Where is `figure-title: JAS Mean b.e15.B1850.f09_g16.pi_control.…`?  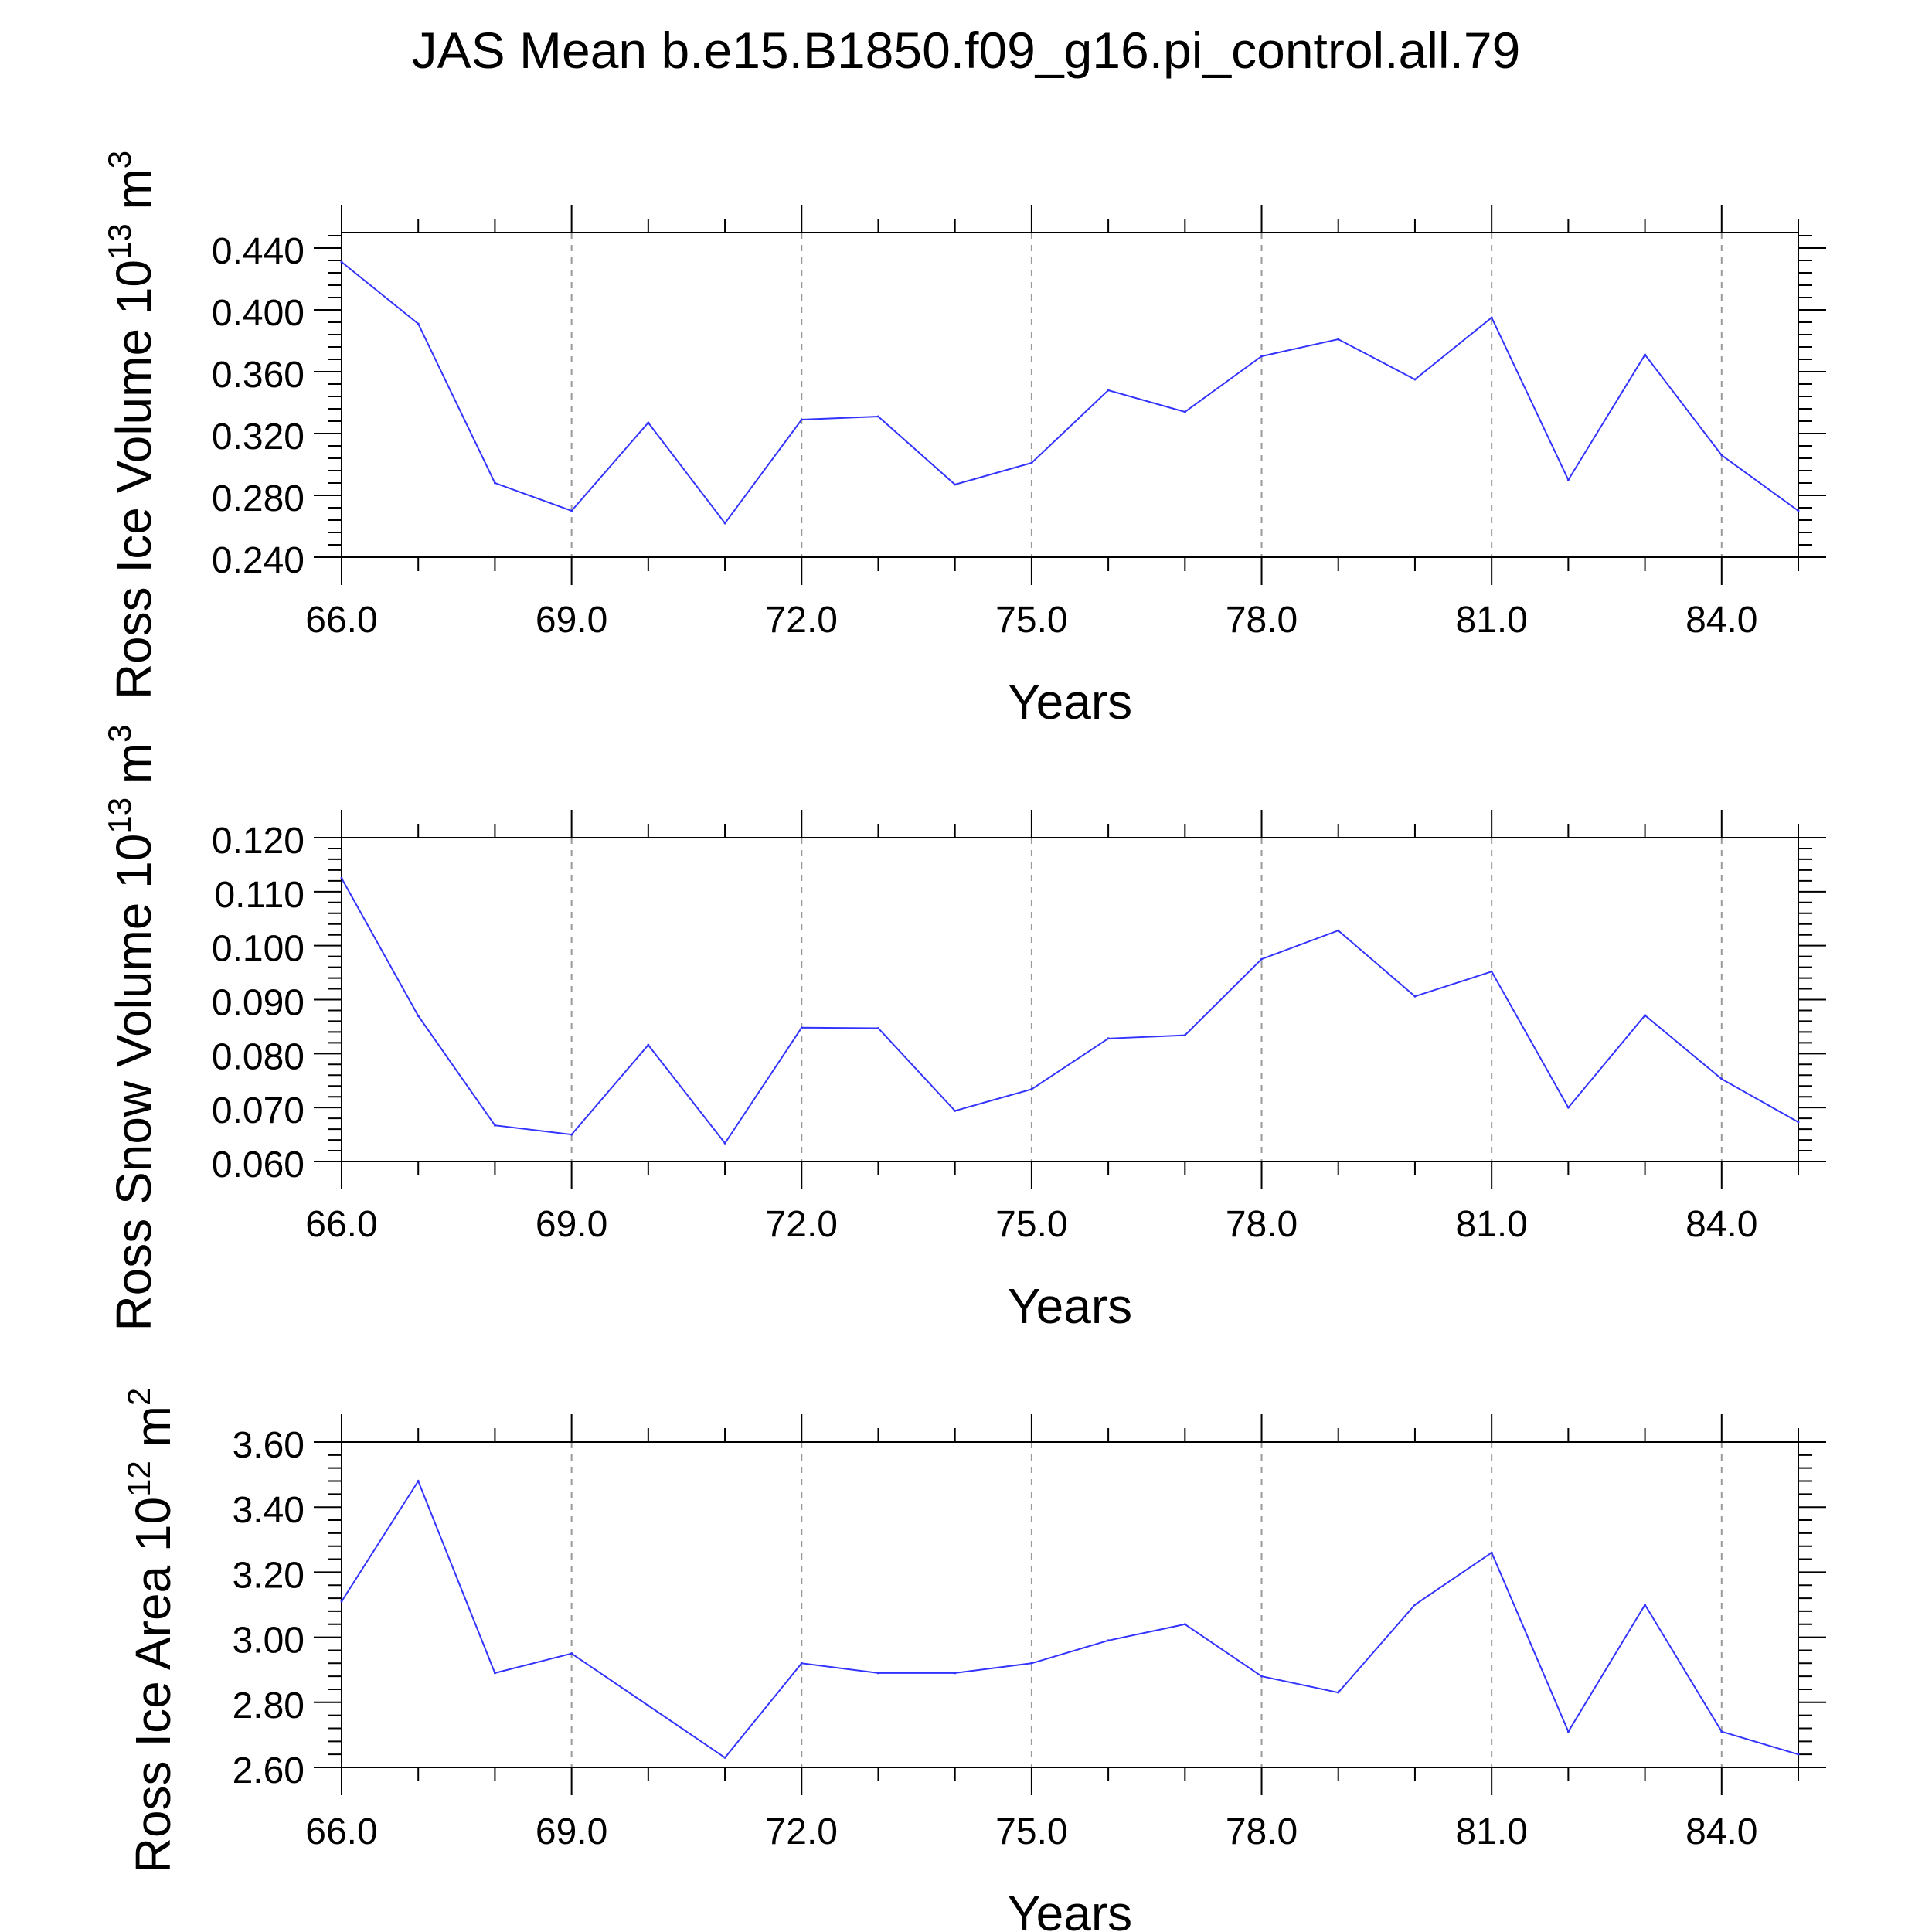 figure-title: JAS Mean b.e15.B1850.f09_g16.pi_control.… is located at coordinates (967, 50).